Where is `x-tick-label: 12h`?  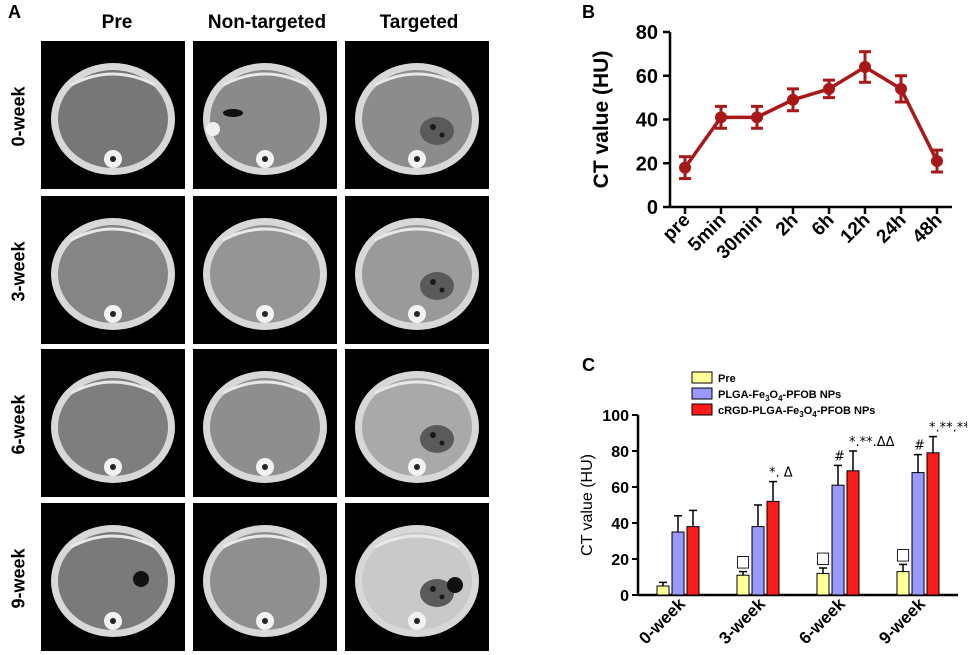
x-tick-label: 12h is located at coordinates (856, 229).